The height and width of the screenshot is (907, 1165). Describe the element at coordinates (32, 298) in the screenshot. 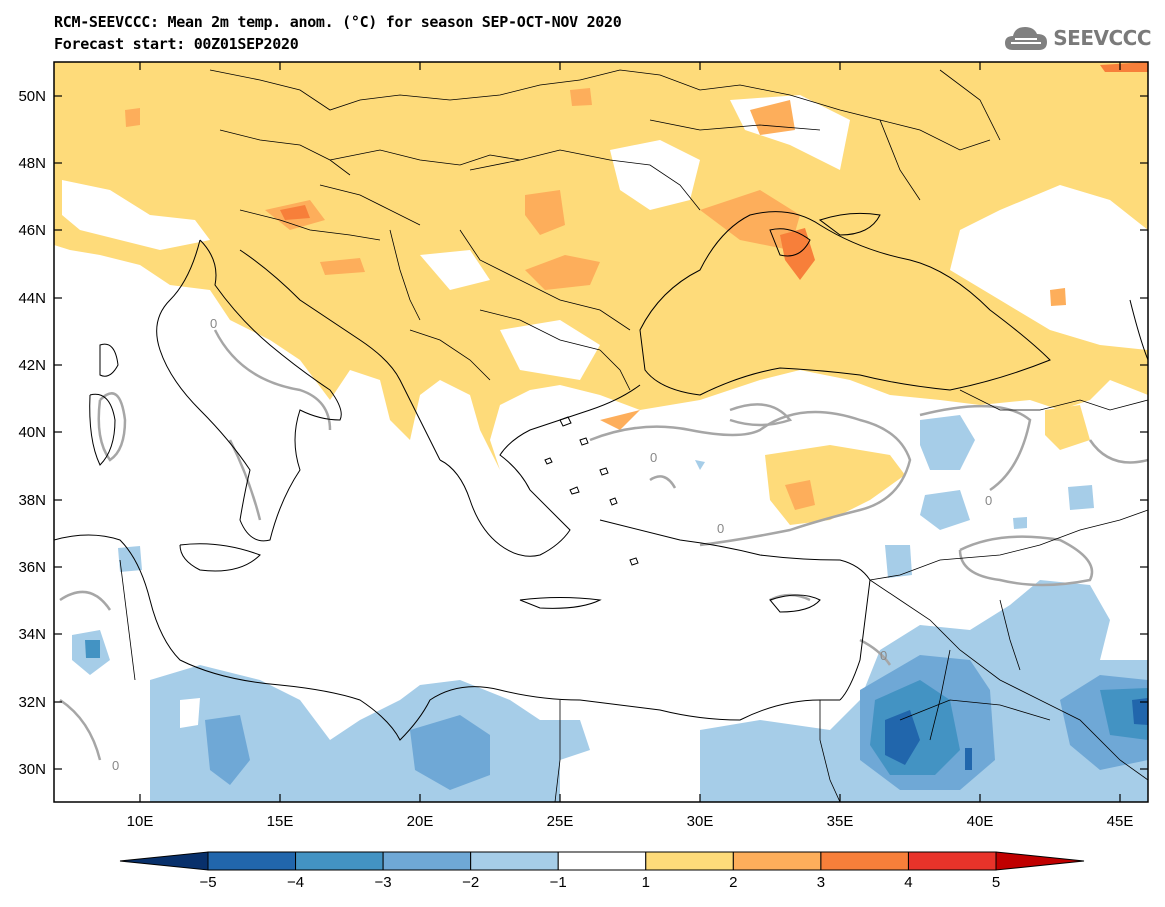

I see `lat-label: 44N` at that location.